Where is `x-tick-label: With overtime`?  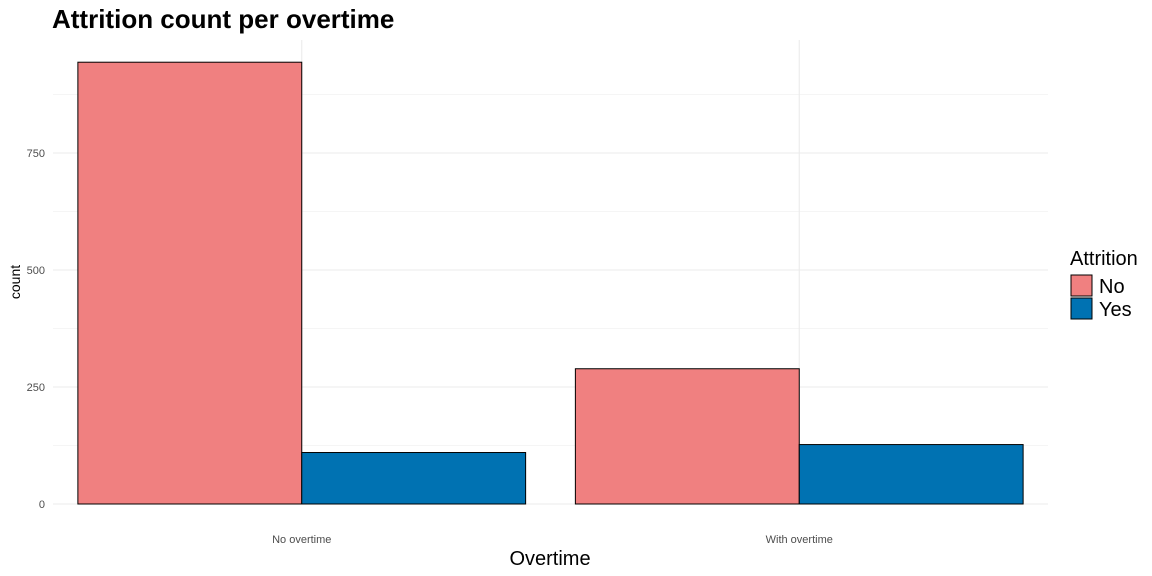
x-tick-label: With overtime is located at coordinates (799, 540).